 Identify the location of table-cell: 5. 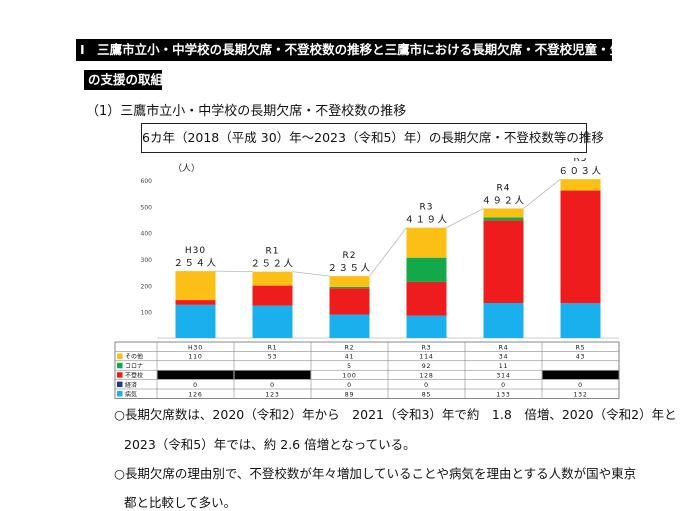
(349, 366).